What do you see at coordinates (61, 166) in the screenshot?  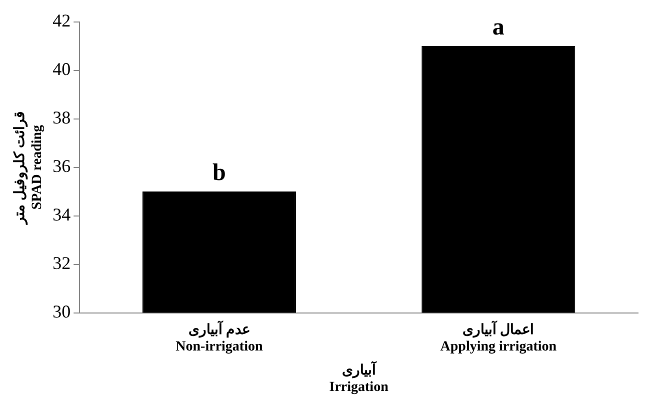 I see `y-tick-label: 36` at bounding box center [61, 166].